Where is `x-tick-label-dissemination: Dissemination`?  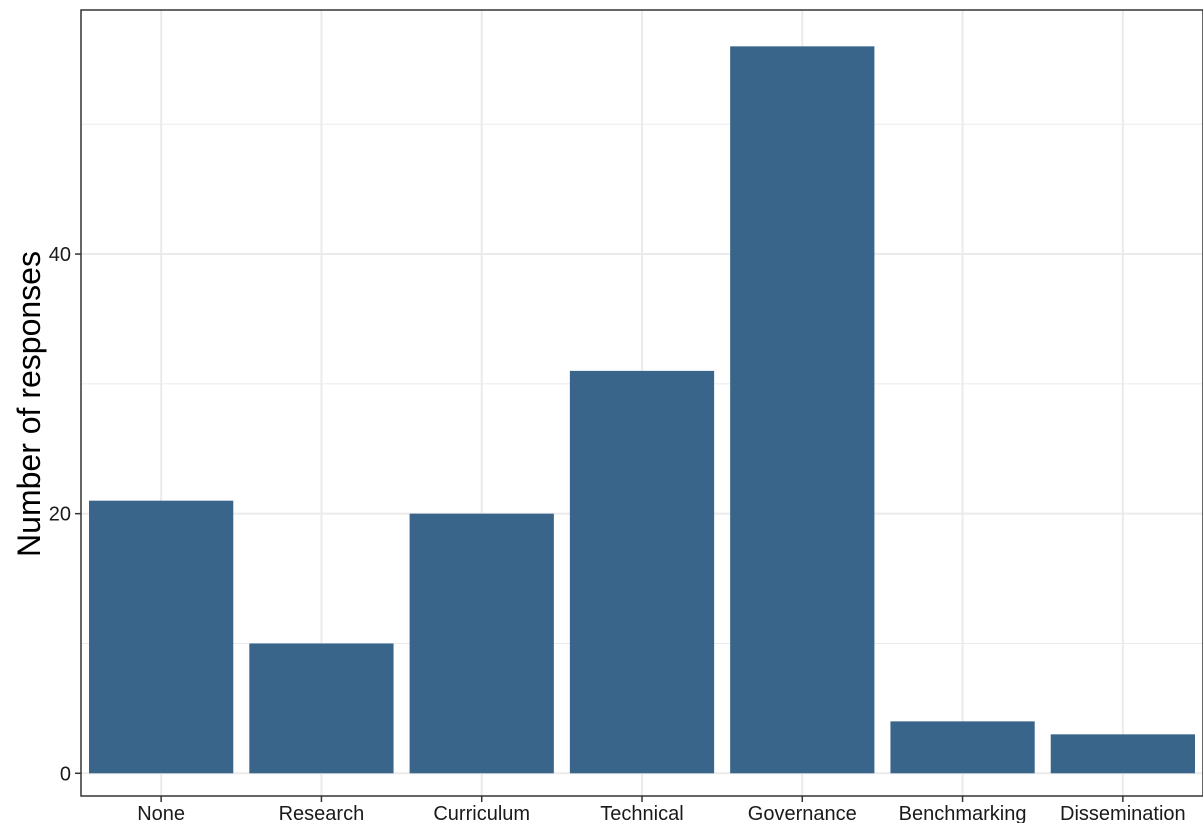 x-tick-label-dissemination: Dissemination is located at coordinates (1123, 813).